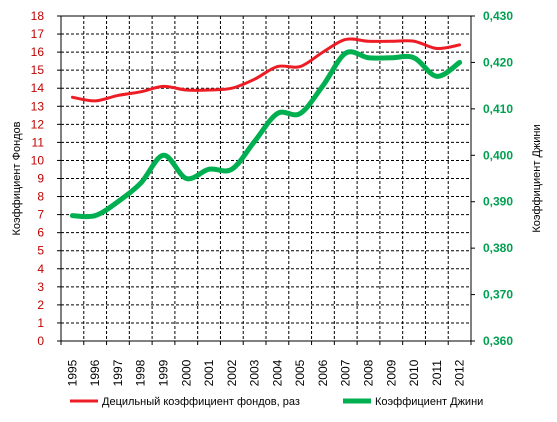  Describe the element at coordinates (40, 323) in the screenshot. I see `left-tick-label: 1` at that location.